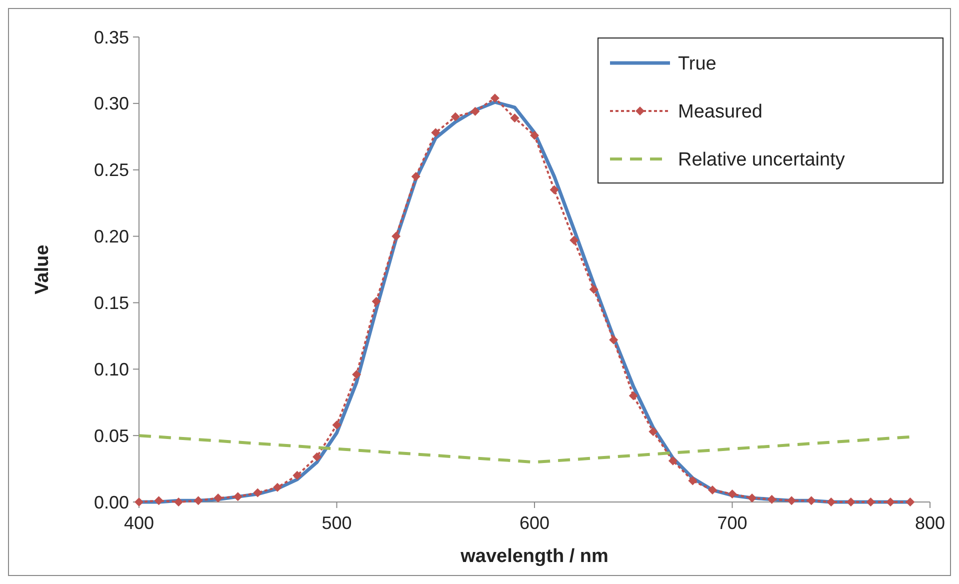 The height and width of the screenshot is (584, 959). Describe the element at coordinates (111, 236) in the screenshot. I see `y-tick-label: 0.20` at that location.